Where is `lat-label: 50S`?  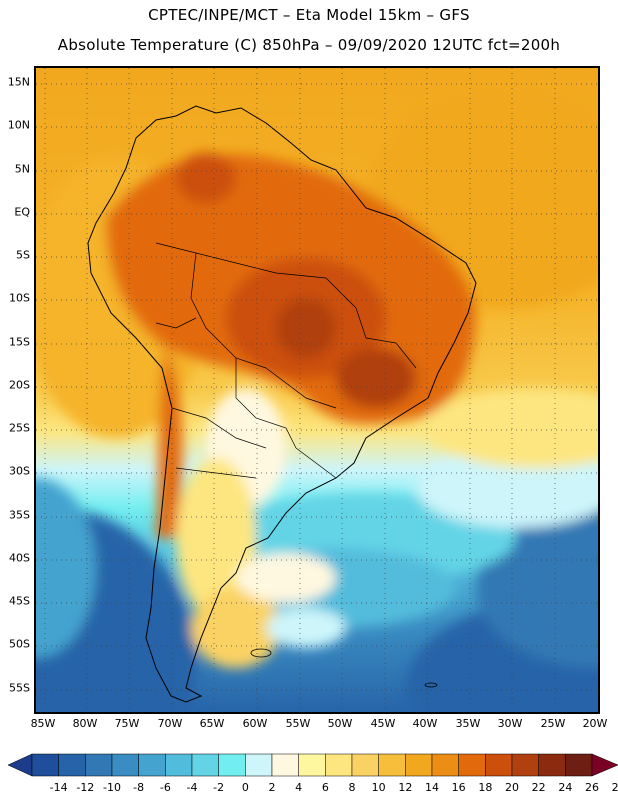 lat-label: 50S is located at coordinates (19, 644).